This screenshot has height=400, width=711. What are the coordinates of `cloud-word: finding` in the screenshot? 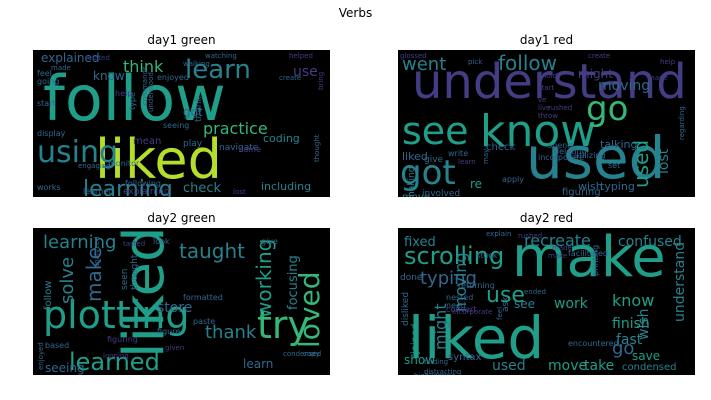 It's located at (436, 362).